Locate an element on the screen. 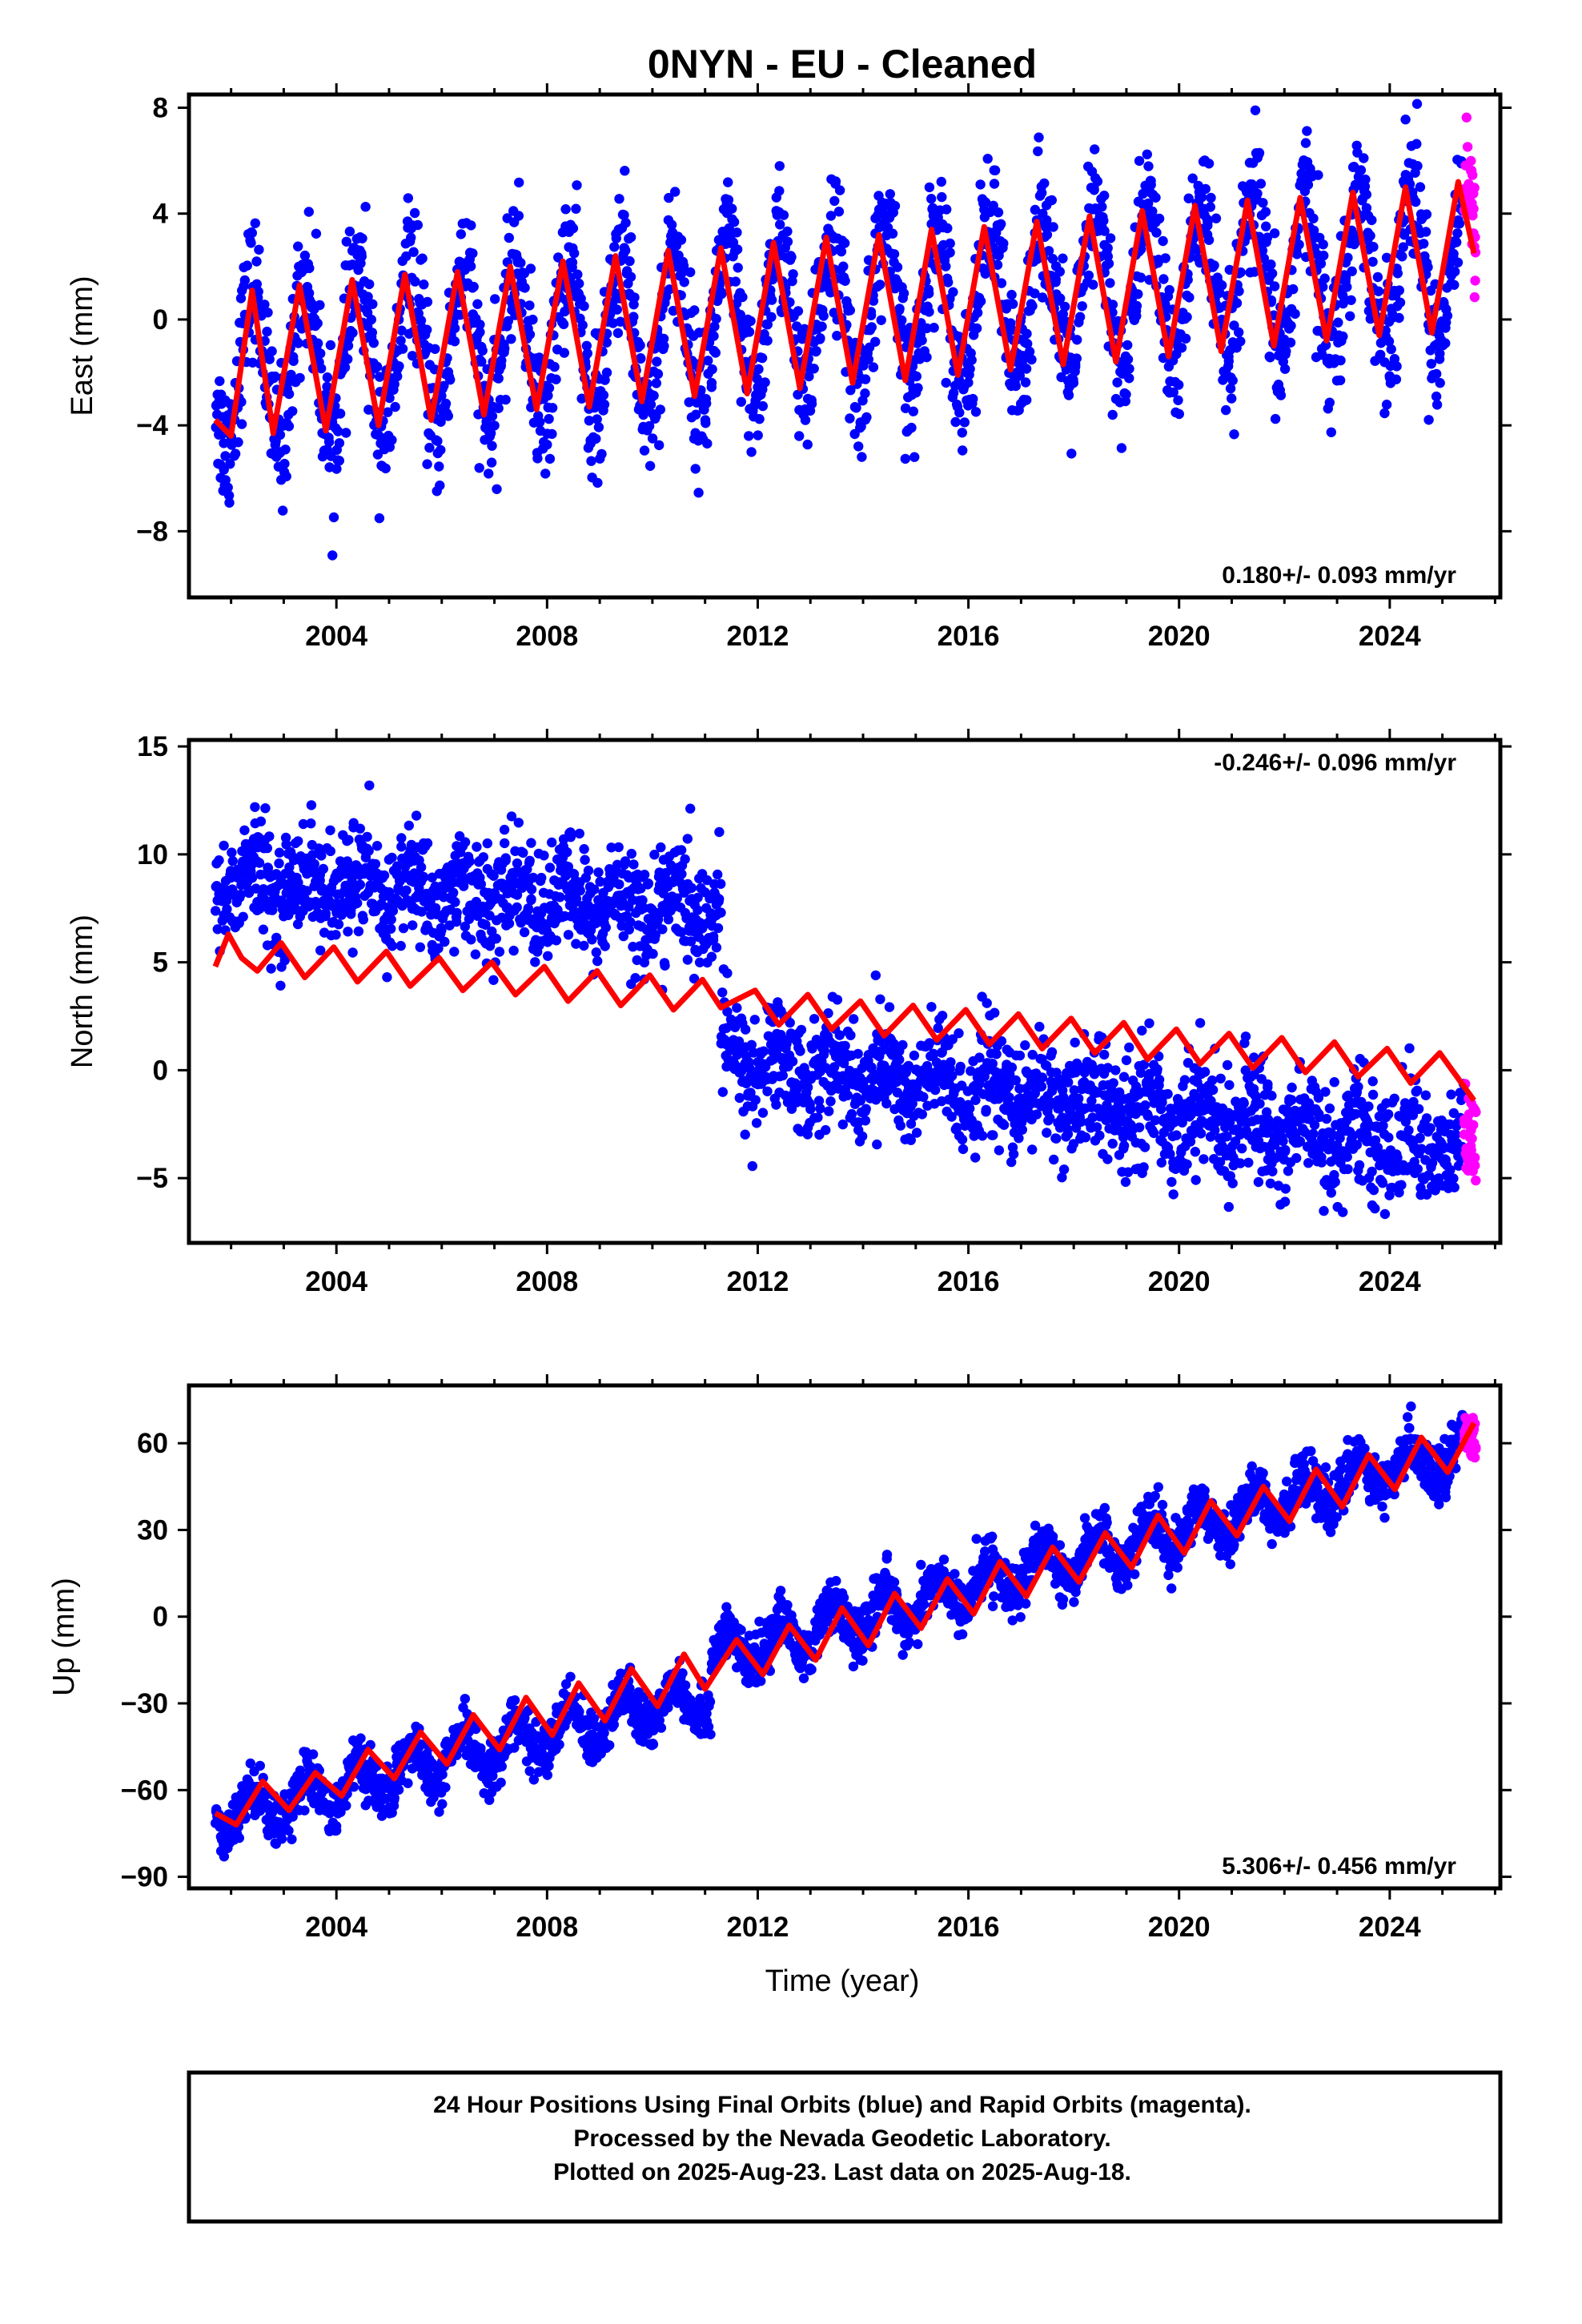 Image resolution: width=1582 pixels, height=2324 pixels. x-tick-label: 2012 is located at coordinates (758, 636).